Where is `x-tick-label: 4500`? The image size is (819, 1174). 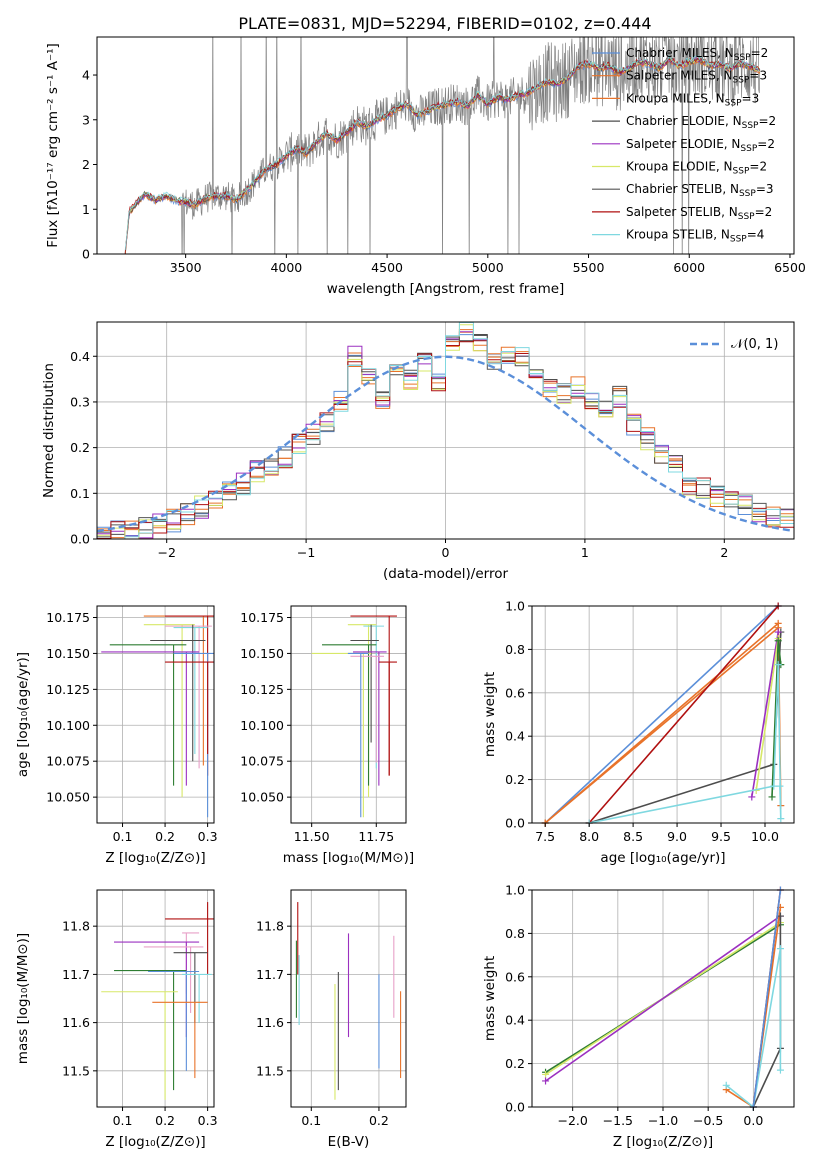
x-tick-label: 4500 is located at coordinates (387, 267).